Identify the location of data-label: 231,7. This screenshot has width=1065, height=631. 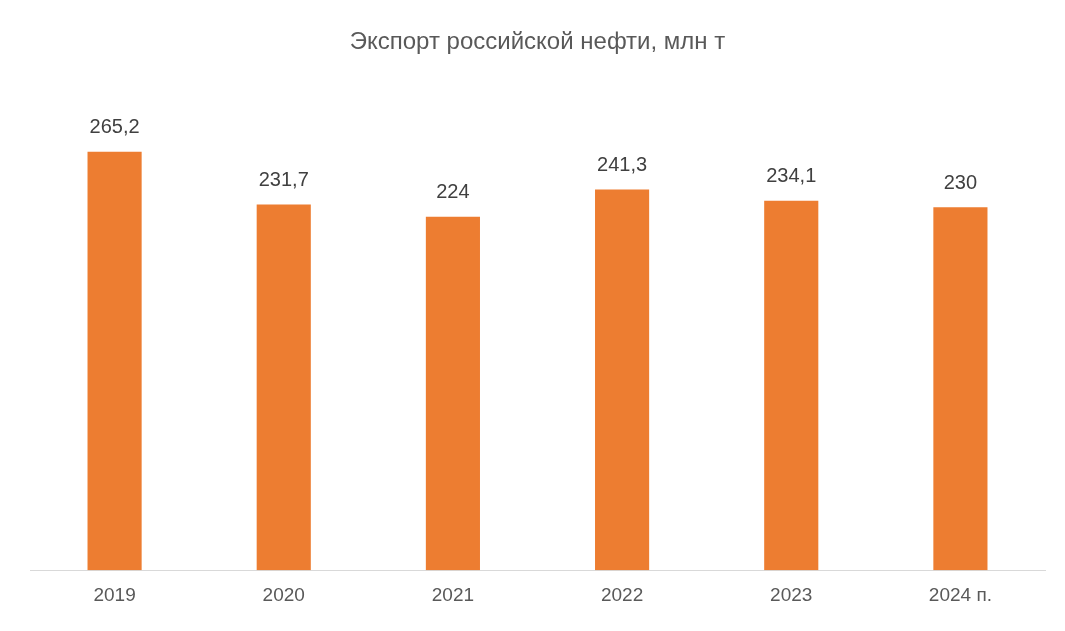
(283, 179).